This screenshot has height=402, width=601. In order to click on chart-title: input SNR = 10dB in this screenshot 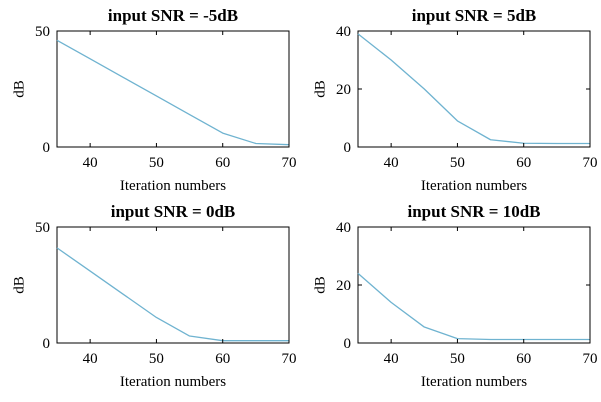, I will do `click(474, 211)`.